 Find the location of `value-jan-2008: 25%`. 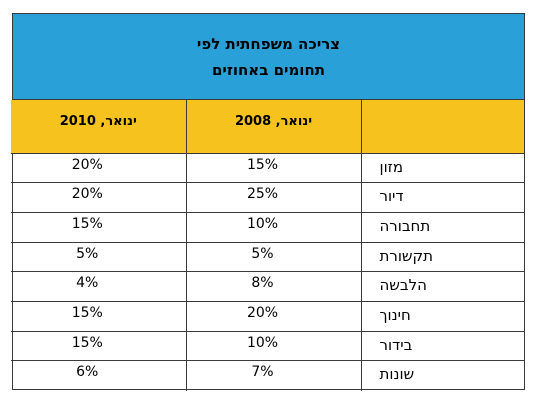

value-jan-2008: 25% is located at coordinates (273, 197).